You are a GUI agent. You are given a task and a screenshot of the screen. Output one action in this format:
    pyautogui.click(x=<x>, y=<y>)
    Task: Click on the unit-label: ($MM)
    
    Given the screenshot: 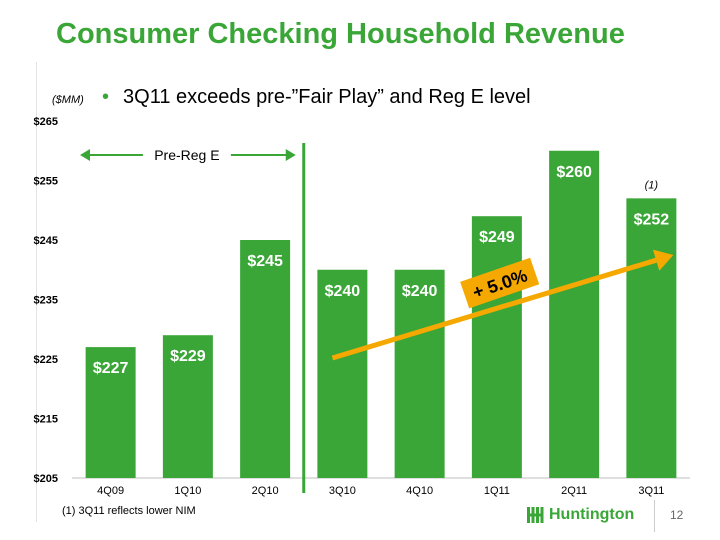 What is the action you would take?
    pyautogui.click(x=68, y=100)
    